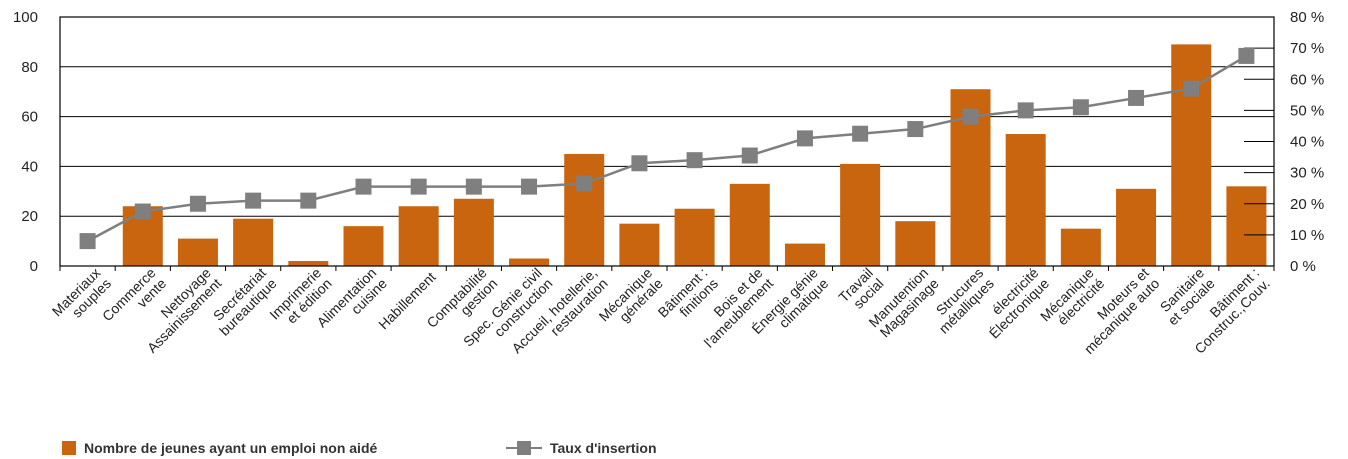 This screenshot has width=1348, height=459. What do you see at coordinates (631, 299) in the screenshot?
I see `x-tick-label: Mécaniquegénérale` at bounding box center [631, 299].